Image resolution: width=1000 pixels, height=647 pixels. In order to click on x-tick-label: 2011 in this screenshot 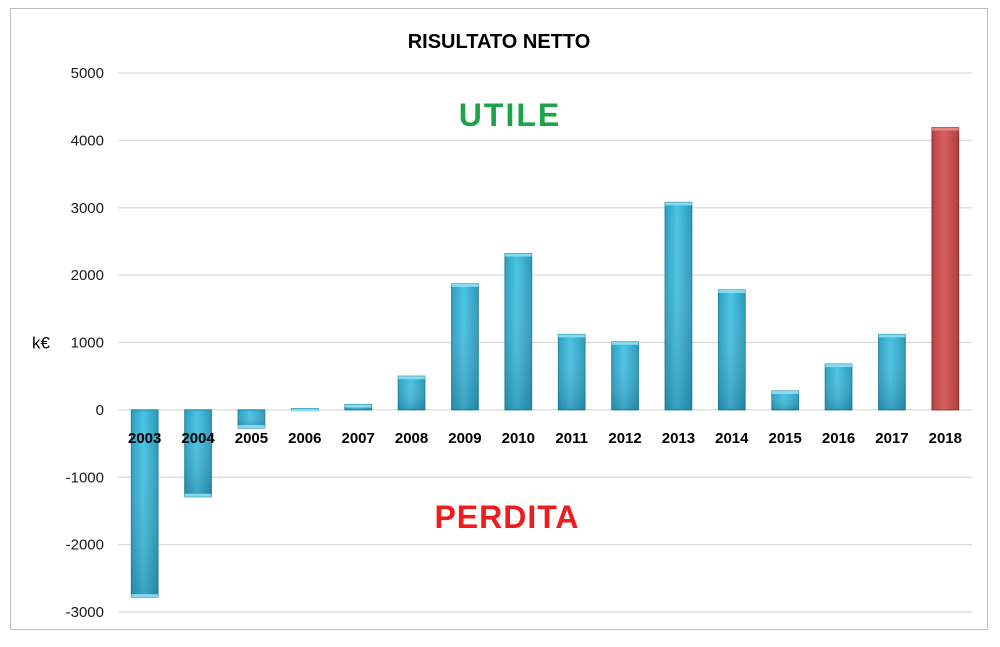, I will do `click(571, 438)`.